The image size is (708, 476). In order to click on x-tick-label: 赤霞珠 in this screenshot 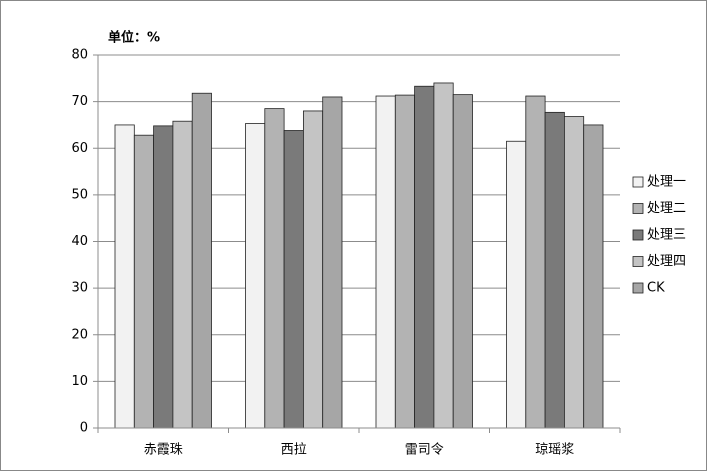, I will do `click(163, 450)`.